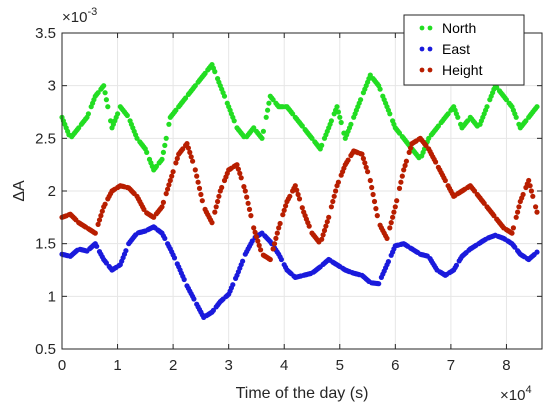  What do you see at coordinates (512, 395) in the screenshot?
I see `x-exponent-base: ×10` at bounding box center [512, 395].